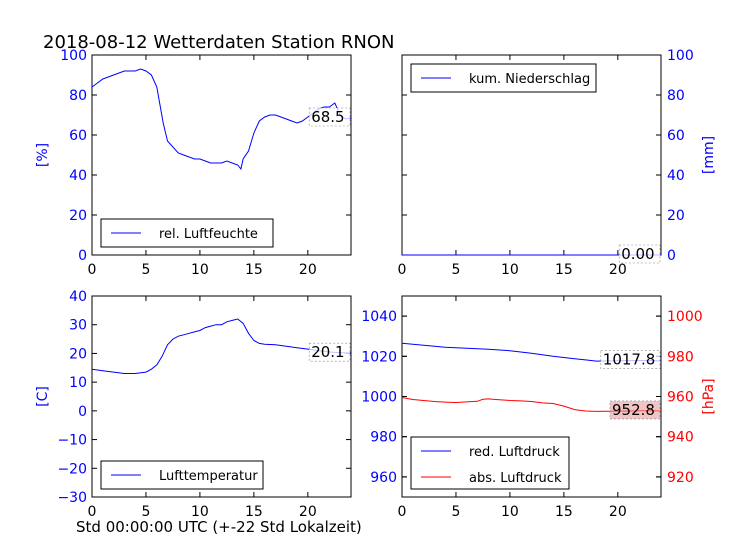 This screenshot has height=552, width=736. I want to click on y-tick-label-right: 80, so click(676, 96).